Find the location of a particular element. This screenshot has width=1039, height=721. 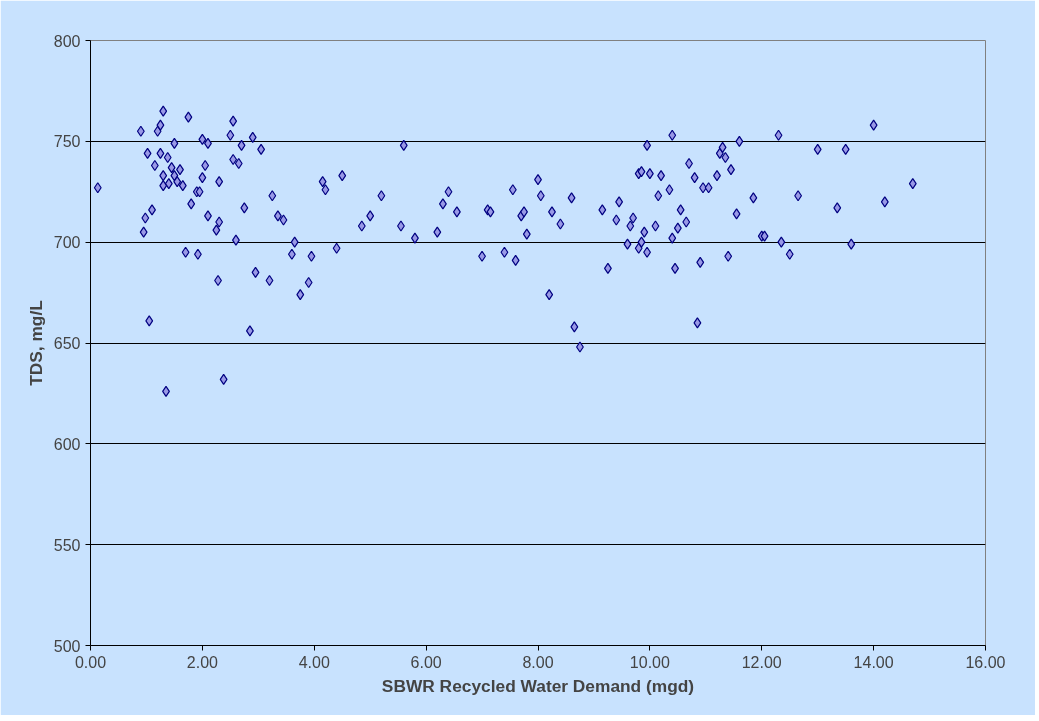

x-tick-label: 14.00 is located at coordinates (873, 662).